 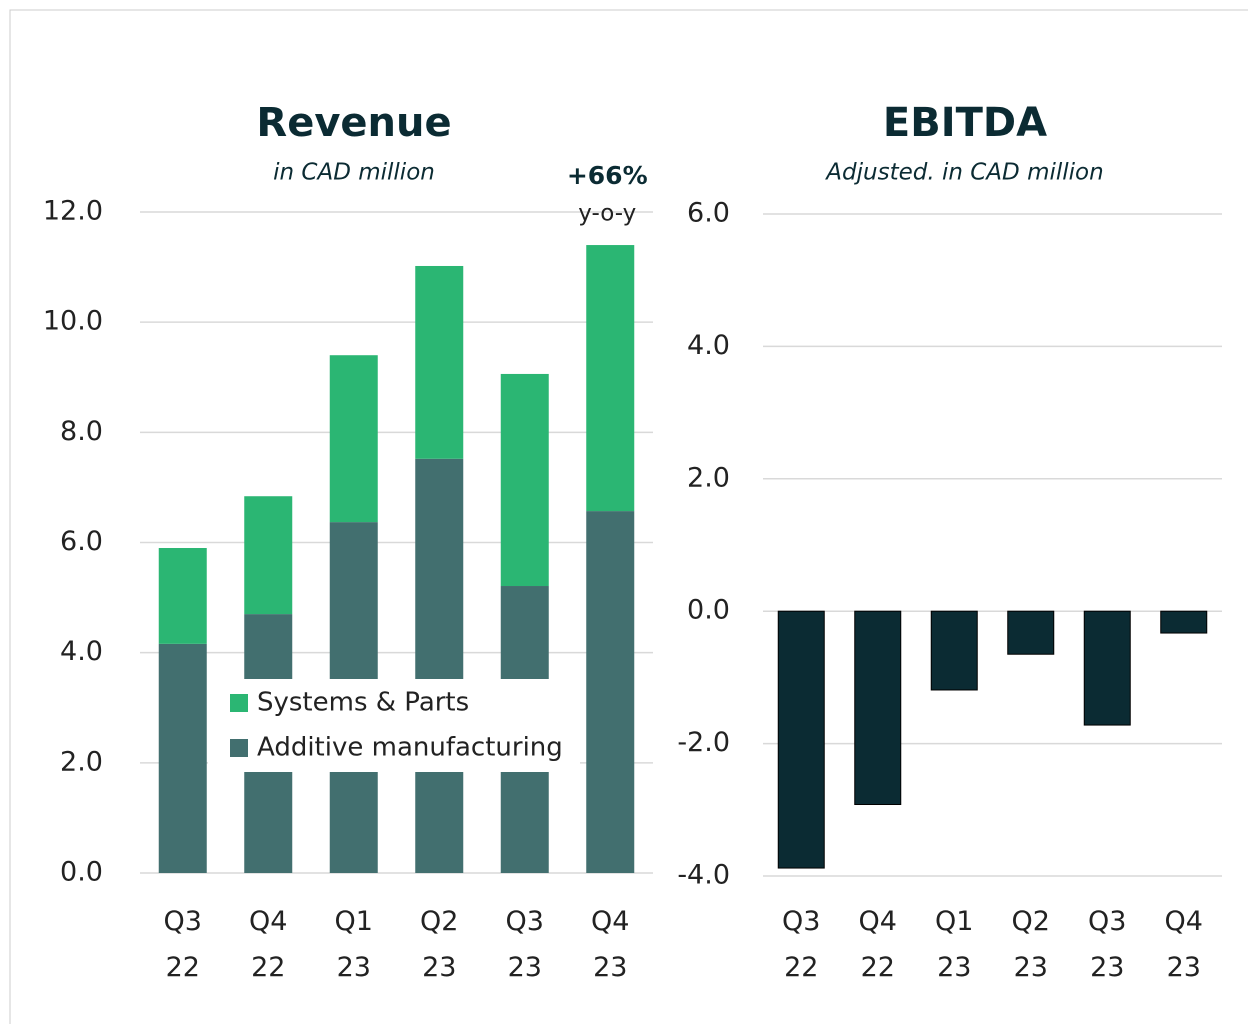 What do you see at coordinates (607, 214) in the screenshot?
I see `annotation-sub: y-o-y` at bounding box center [607, 214].